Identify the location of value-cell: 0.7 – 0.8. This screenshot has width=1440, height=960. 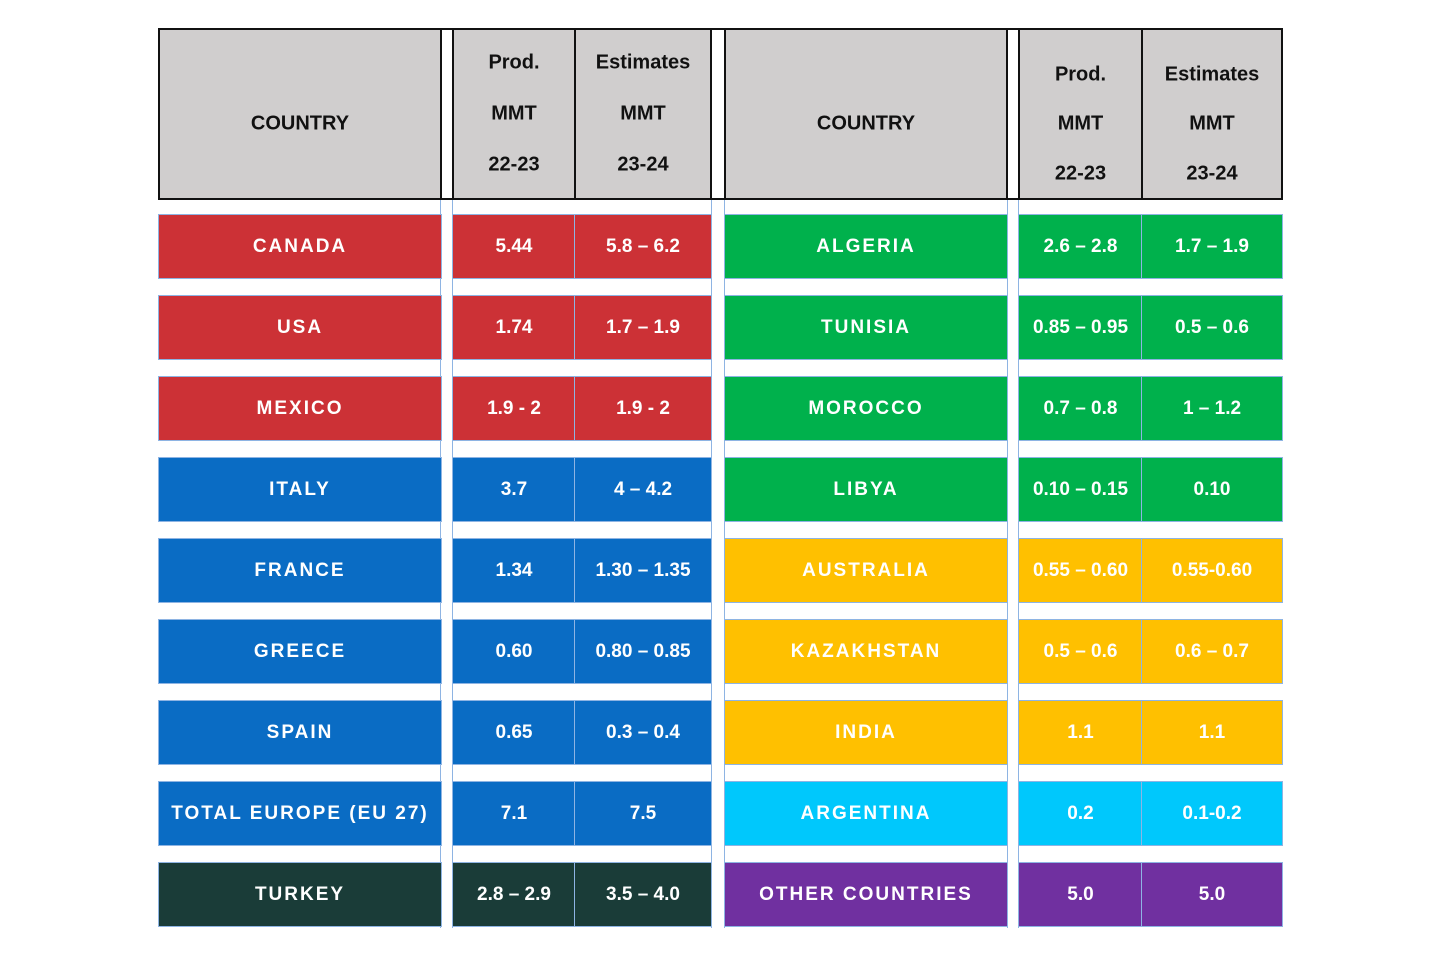
(1080, 408).